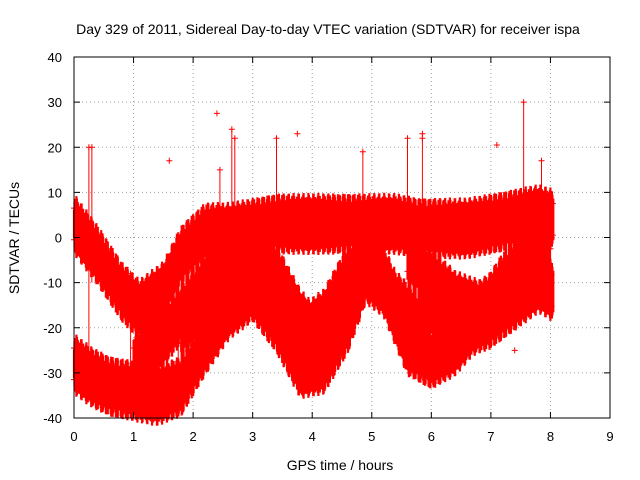 Image resolution: width=640 pixels, height=480 pixels. Describe the element at coordinates (55, 57) in the screenshot. I see `y-tick-label: 40` at that location.